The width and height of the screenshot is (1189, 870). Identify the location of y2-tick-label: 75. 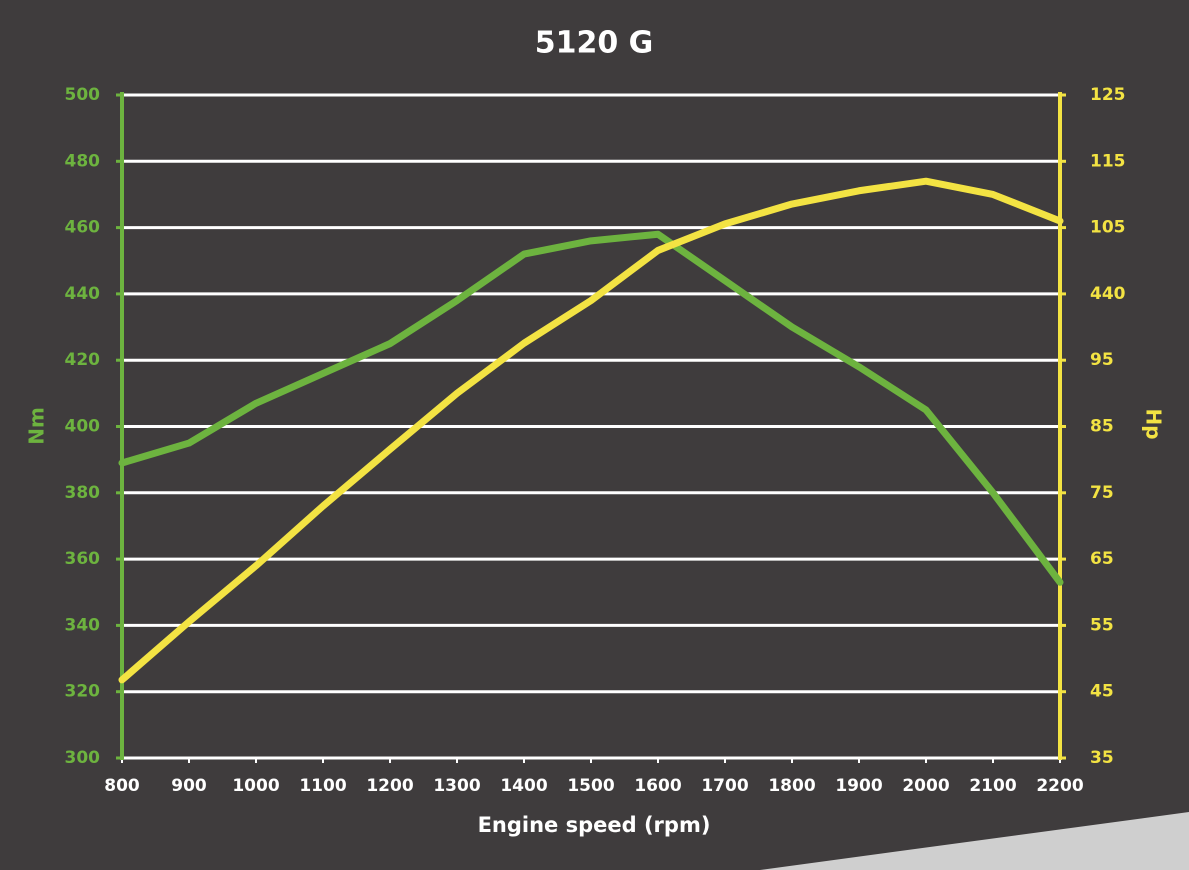
(1102, 493).